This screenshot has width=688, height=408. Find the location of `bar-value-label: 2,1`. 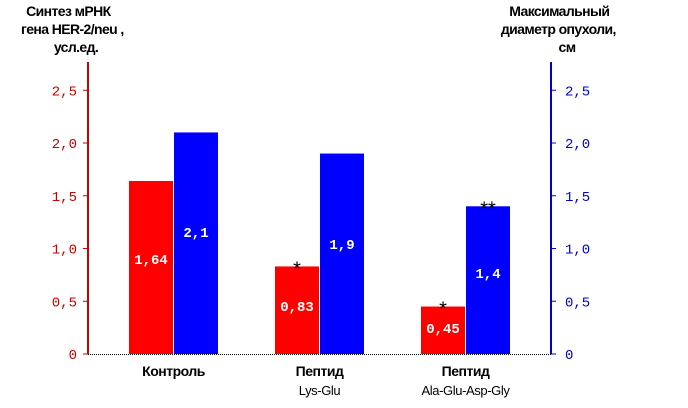

bar-value-label: 2,1 is located at coordinates (195, 234).